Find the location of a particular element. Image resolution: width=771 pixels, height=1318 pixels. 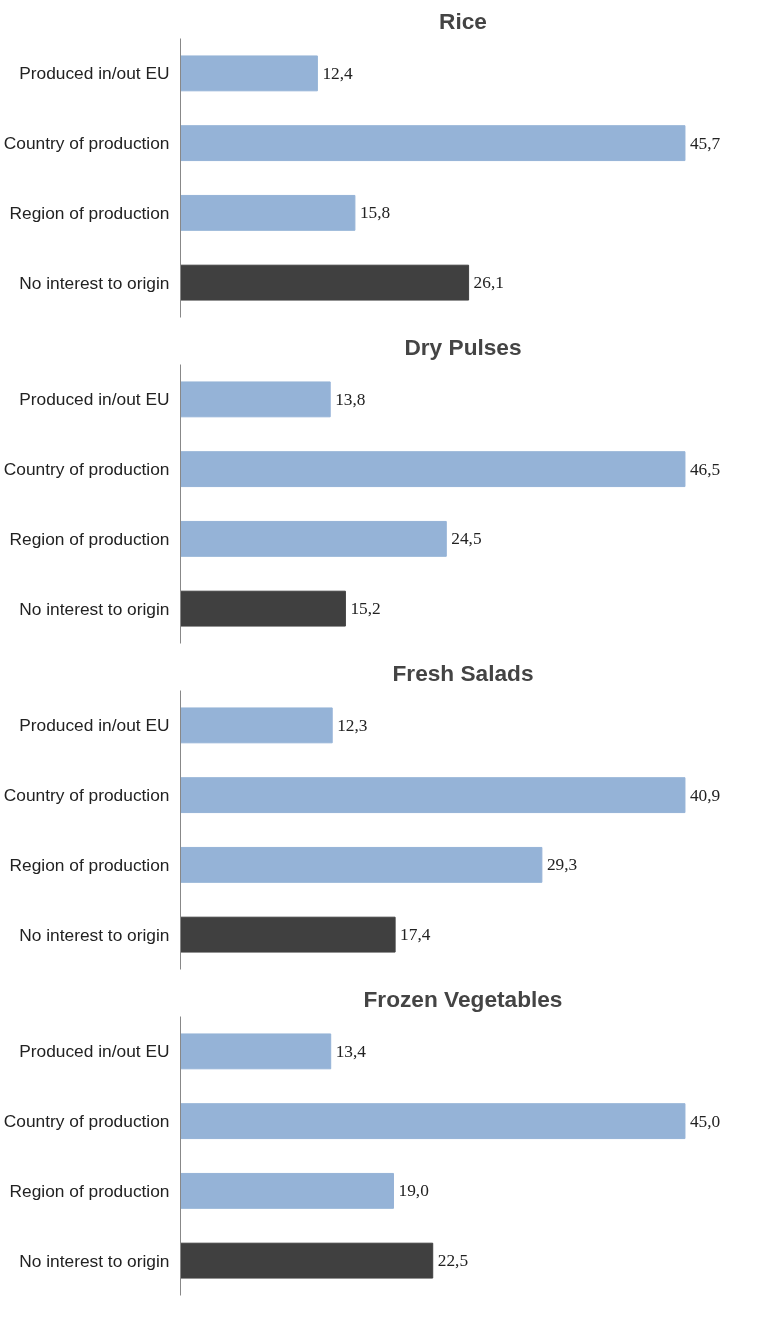

data-label: 13,8 is located at coordinates (350, 399).